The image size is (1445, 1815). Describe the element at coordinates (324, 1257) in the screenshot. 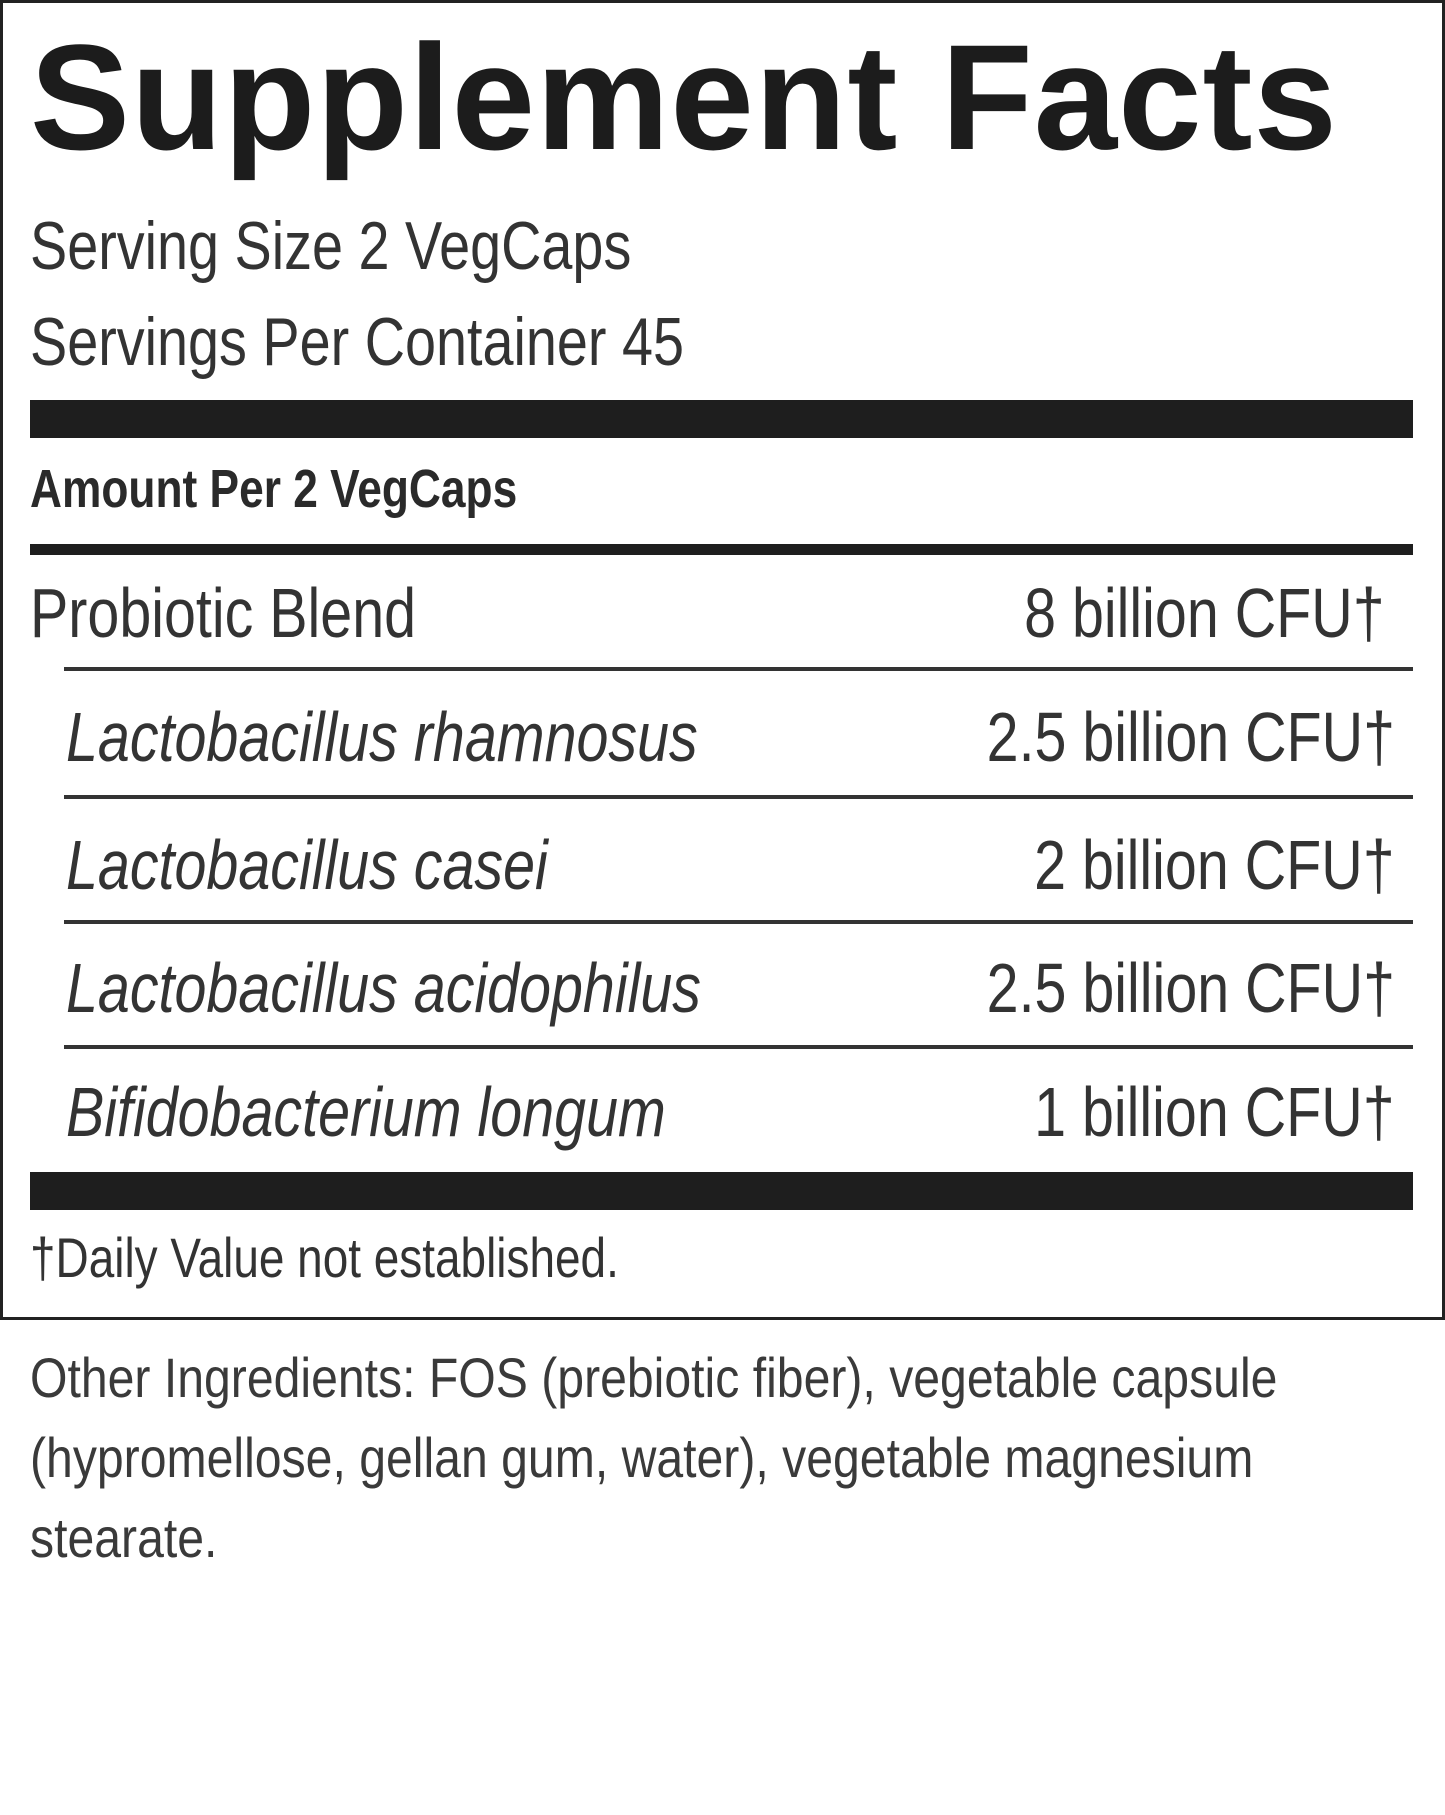

I see `footnote: †Daily Value not established.` at that location.